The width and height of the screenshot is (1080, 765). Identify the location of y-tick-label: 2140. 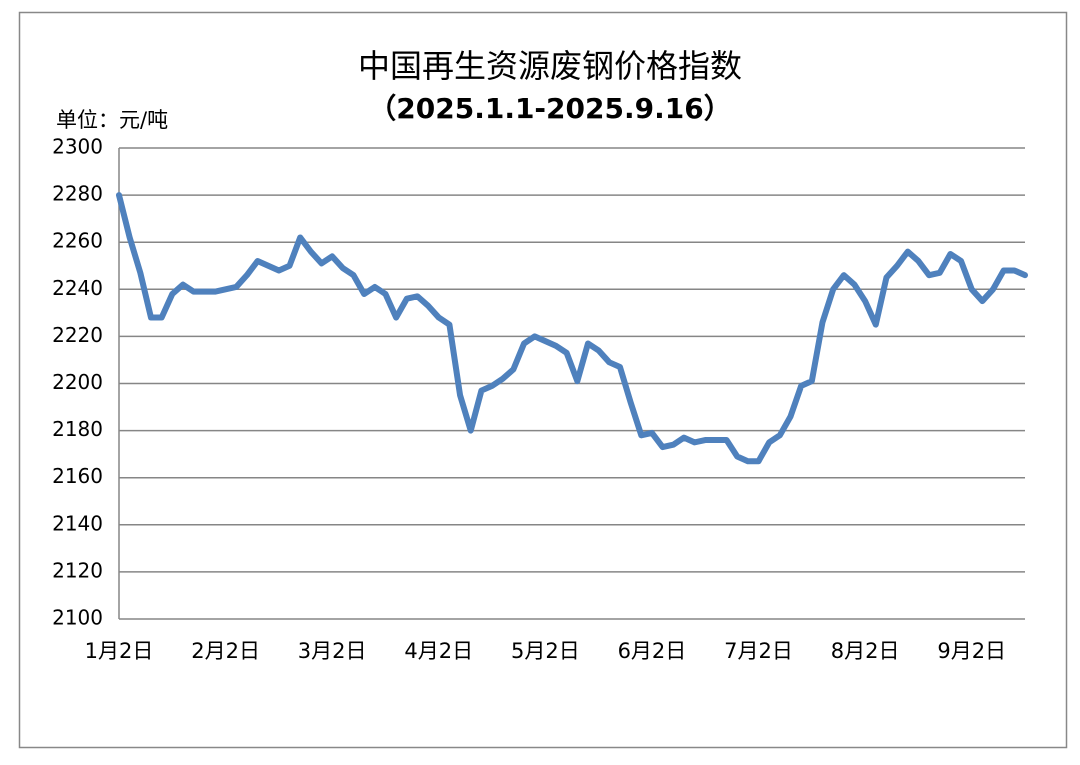
(77, 523).